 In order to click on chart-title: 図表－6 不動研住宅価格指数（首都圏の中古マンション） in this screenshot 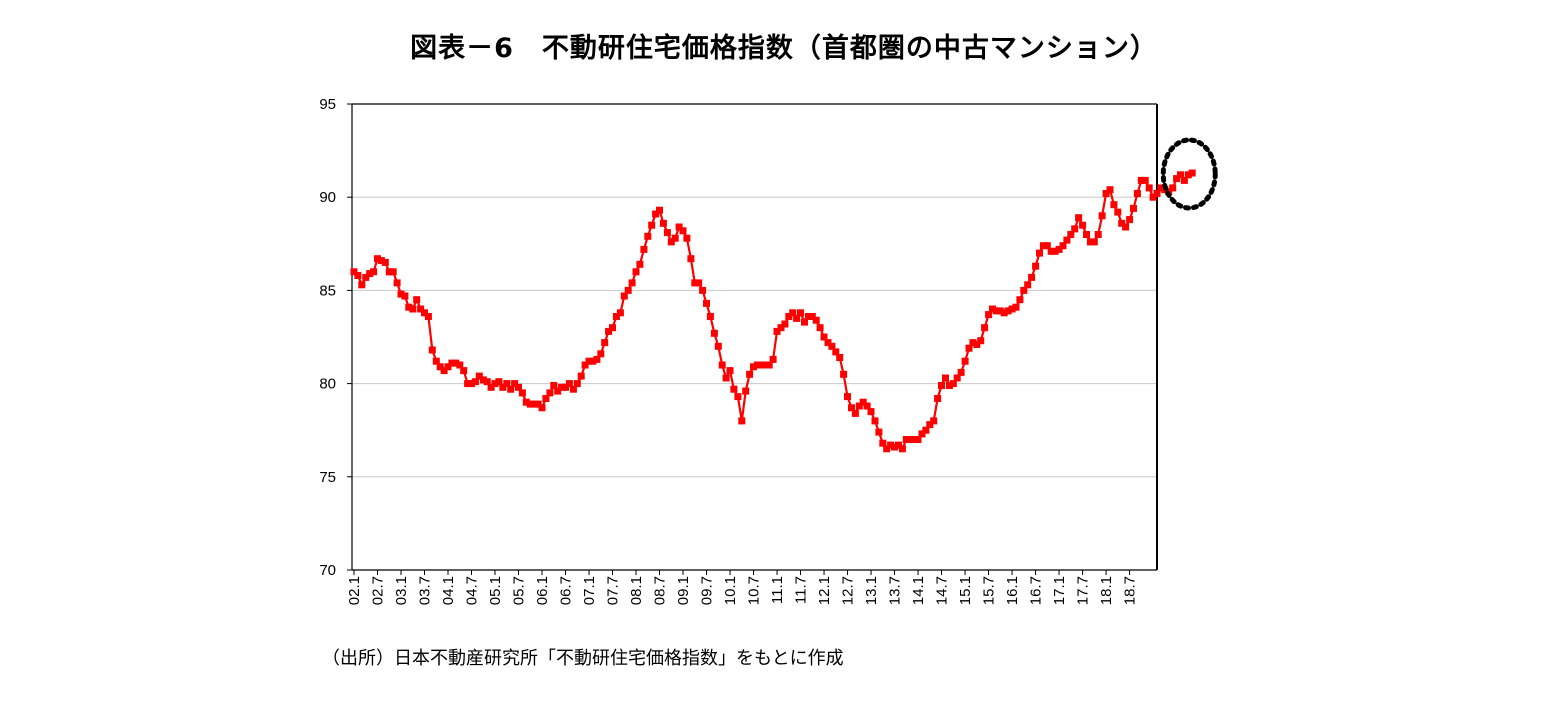, I will do `click(784, 48)`.